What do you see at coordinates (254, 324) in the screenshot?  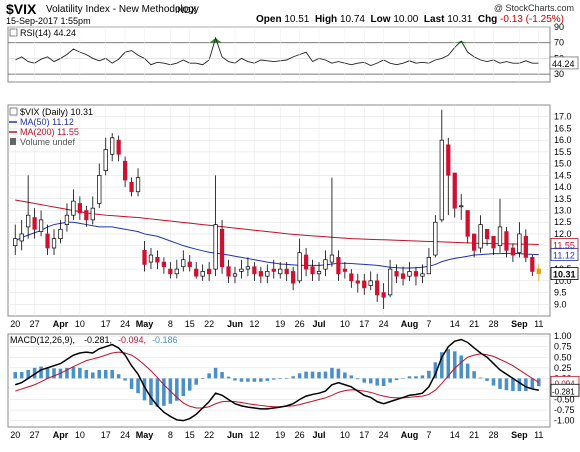 I see `price-x-label: 12` at bounding box center [254, 324].